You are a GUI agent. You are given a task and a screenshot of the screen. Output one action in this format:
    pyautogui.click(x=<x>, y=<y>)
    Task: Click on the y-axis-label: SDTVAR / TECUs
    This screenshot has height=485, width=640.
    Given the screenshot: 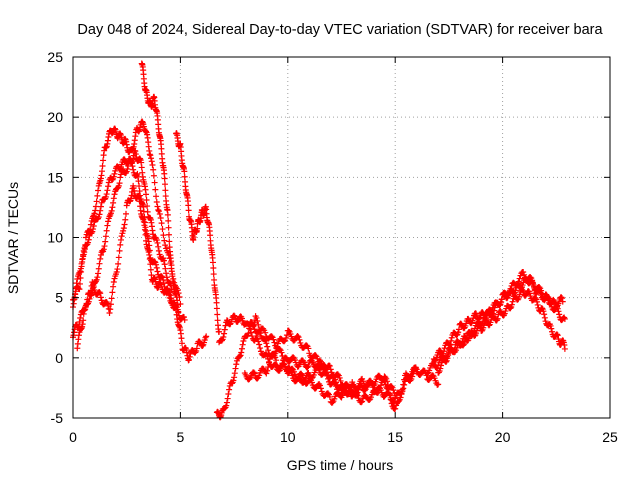 What is the action you would take?
    pyautogui.click(x=13, y=238)
    